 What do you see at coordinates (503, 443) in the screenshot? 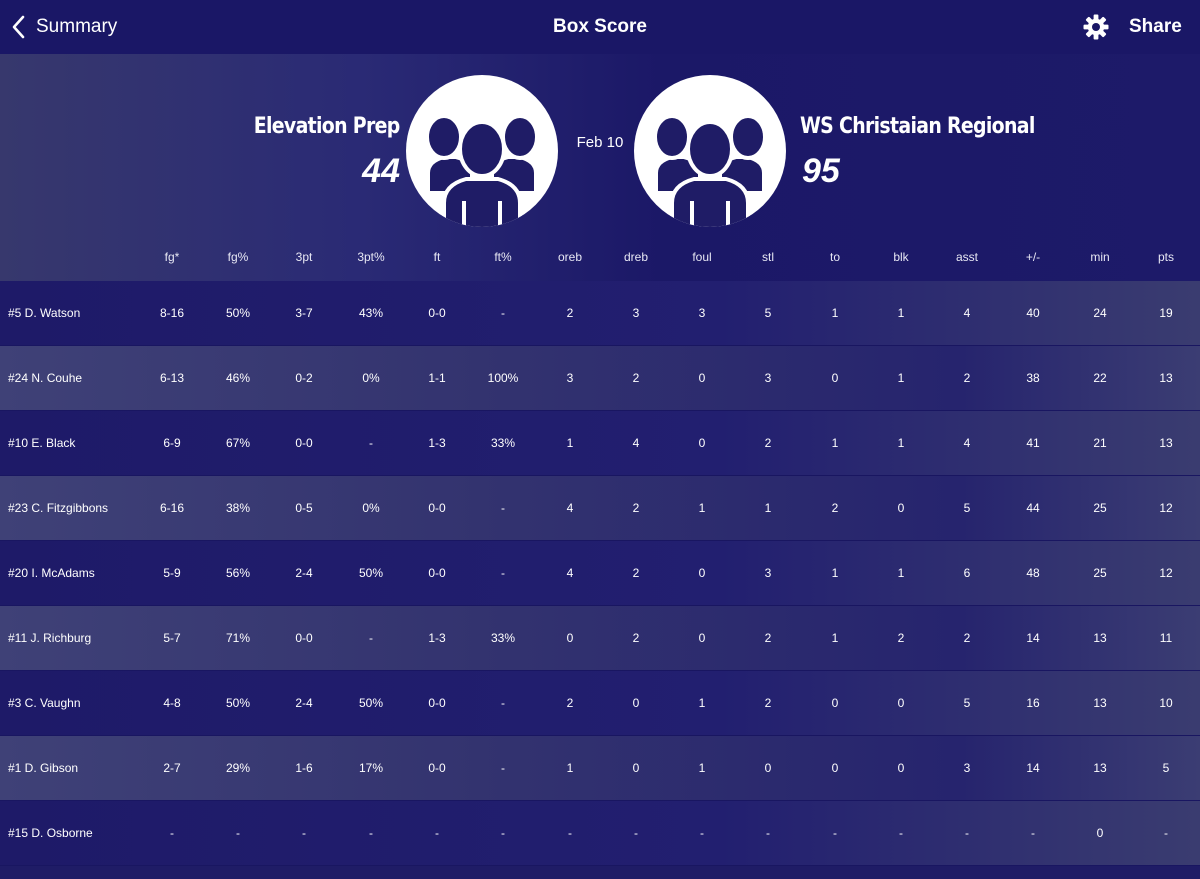
I see `stat-cell: 33%` at bounding box center [503, 443].